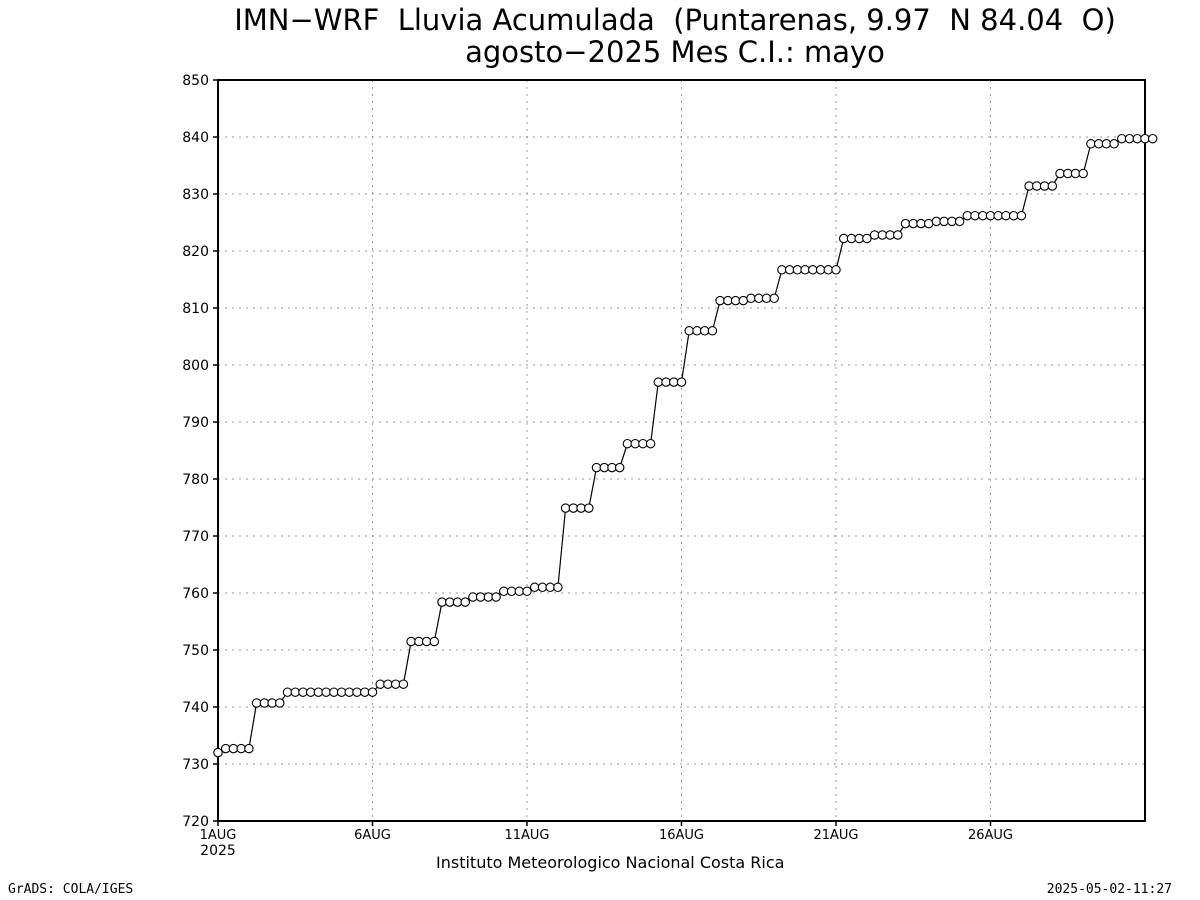  I want to click on x-tick-label: 6AUG, so click(372, 835).